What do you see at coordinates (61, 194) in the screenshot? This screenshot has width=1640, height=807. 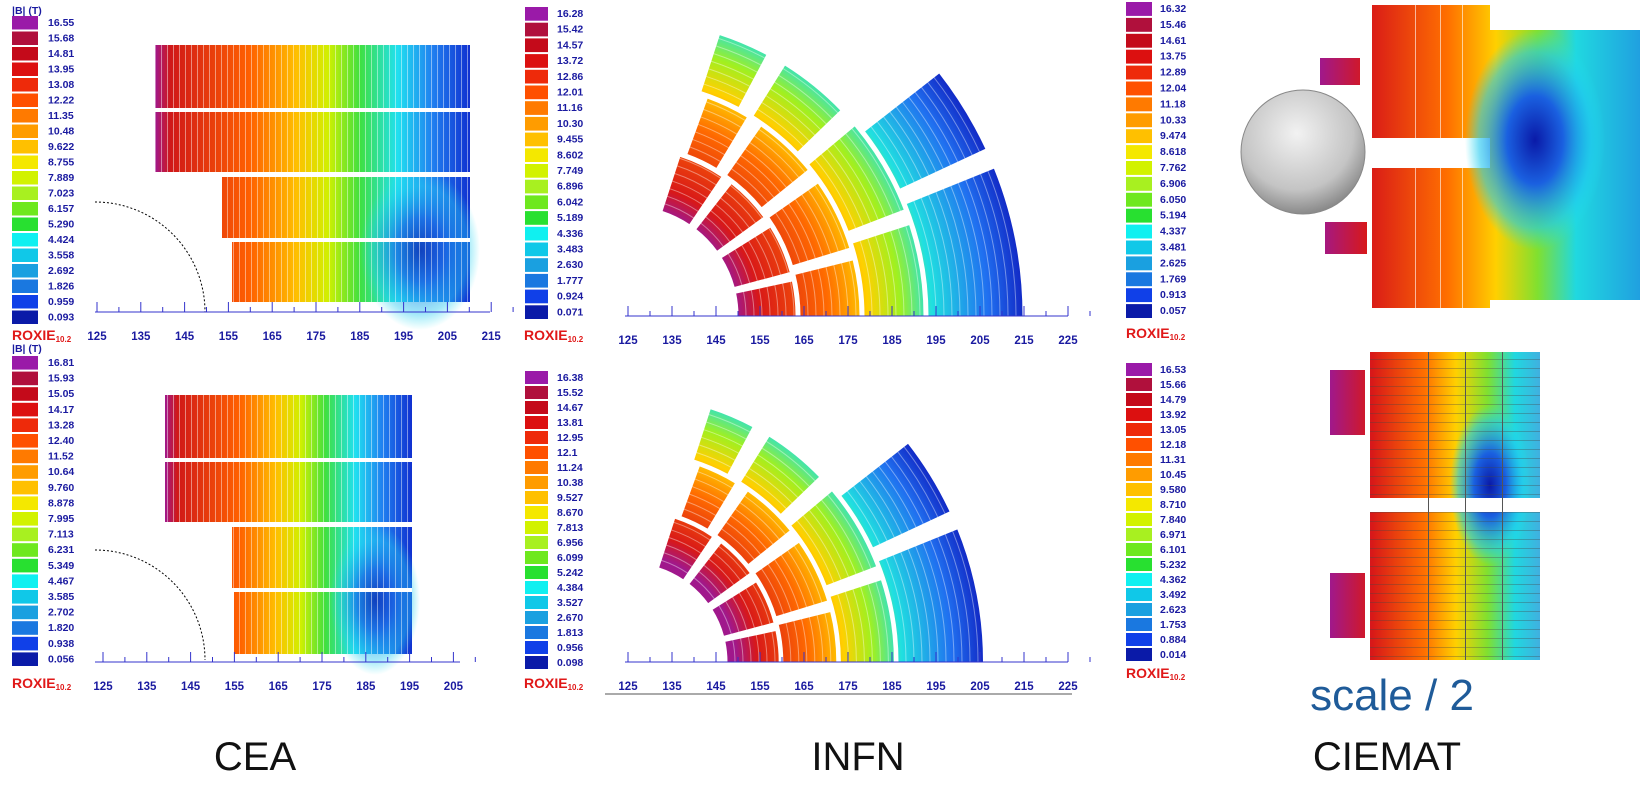 I see `legend-value: 7.023` at bounding box center [61, 194].